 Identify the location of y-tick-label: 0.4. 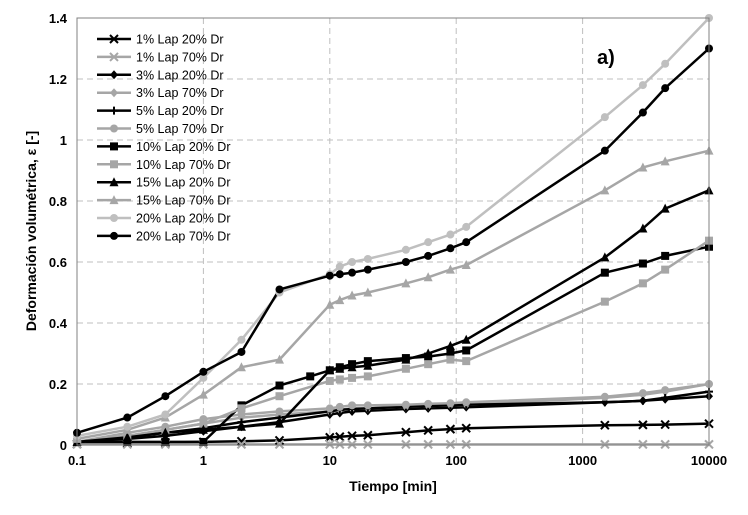
(58, 323).